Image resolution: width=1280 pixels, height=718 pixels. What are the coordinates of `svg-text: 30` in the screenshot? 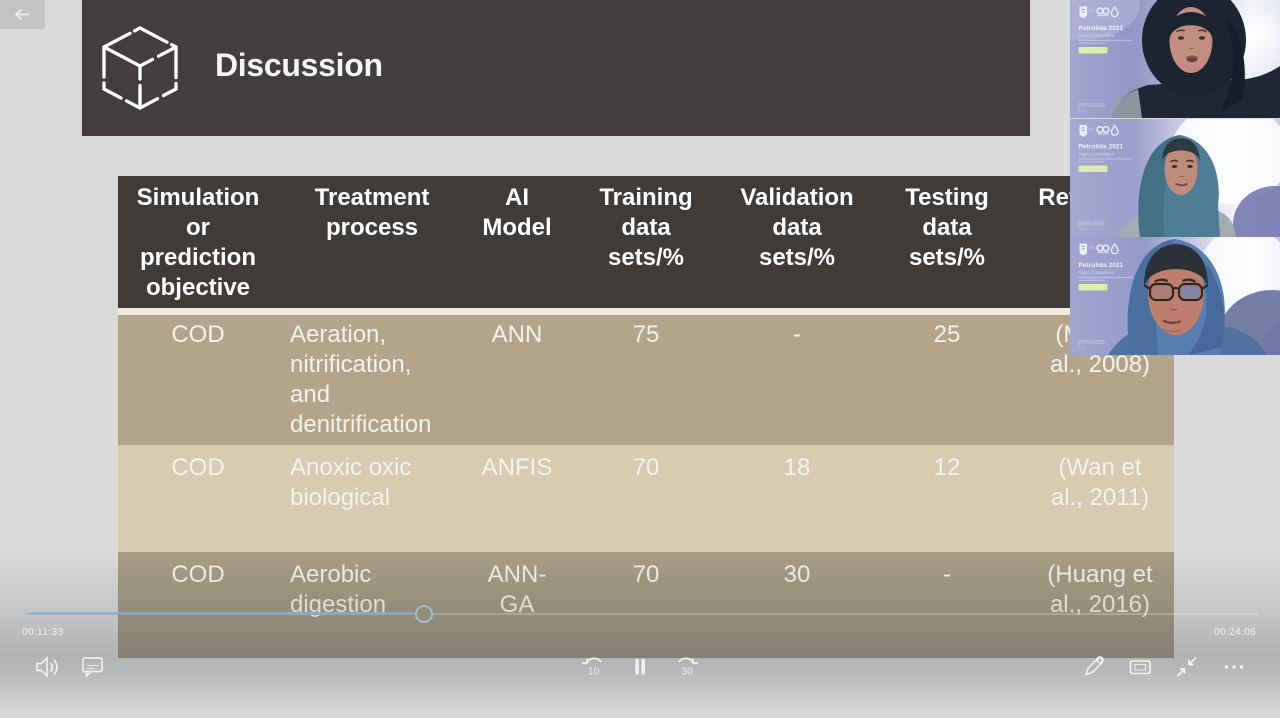 It's located at (687, 672).